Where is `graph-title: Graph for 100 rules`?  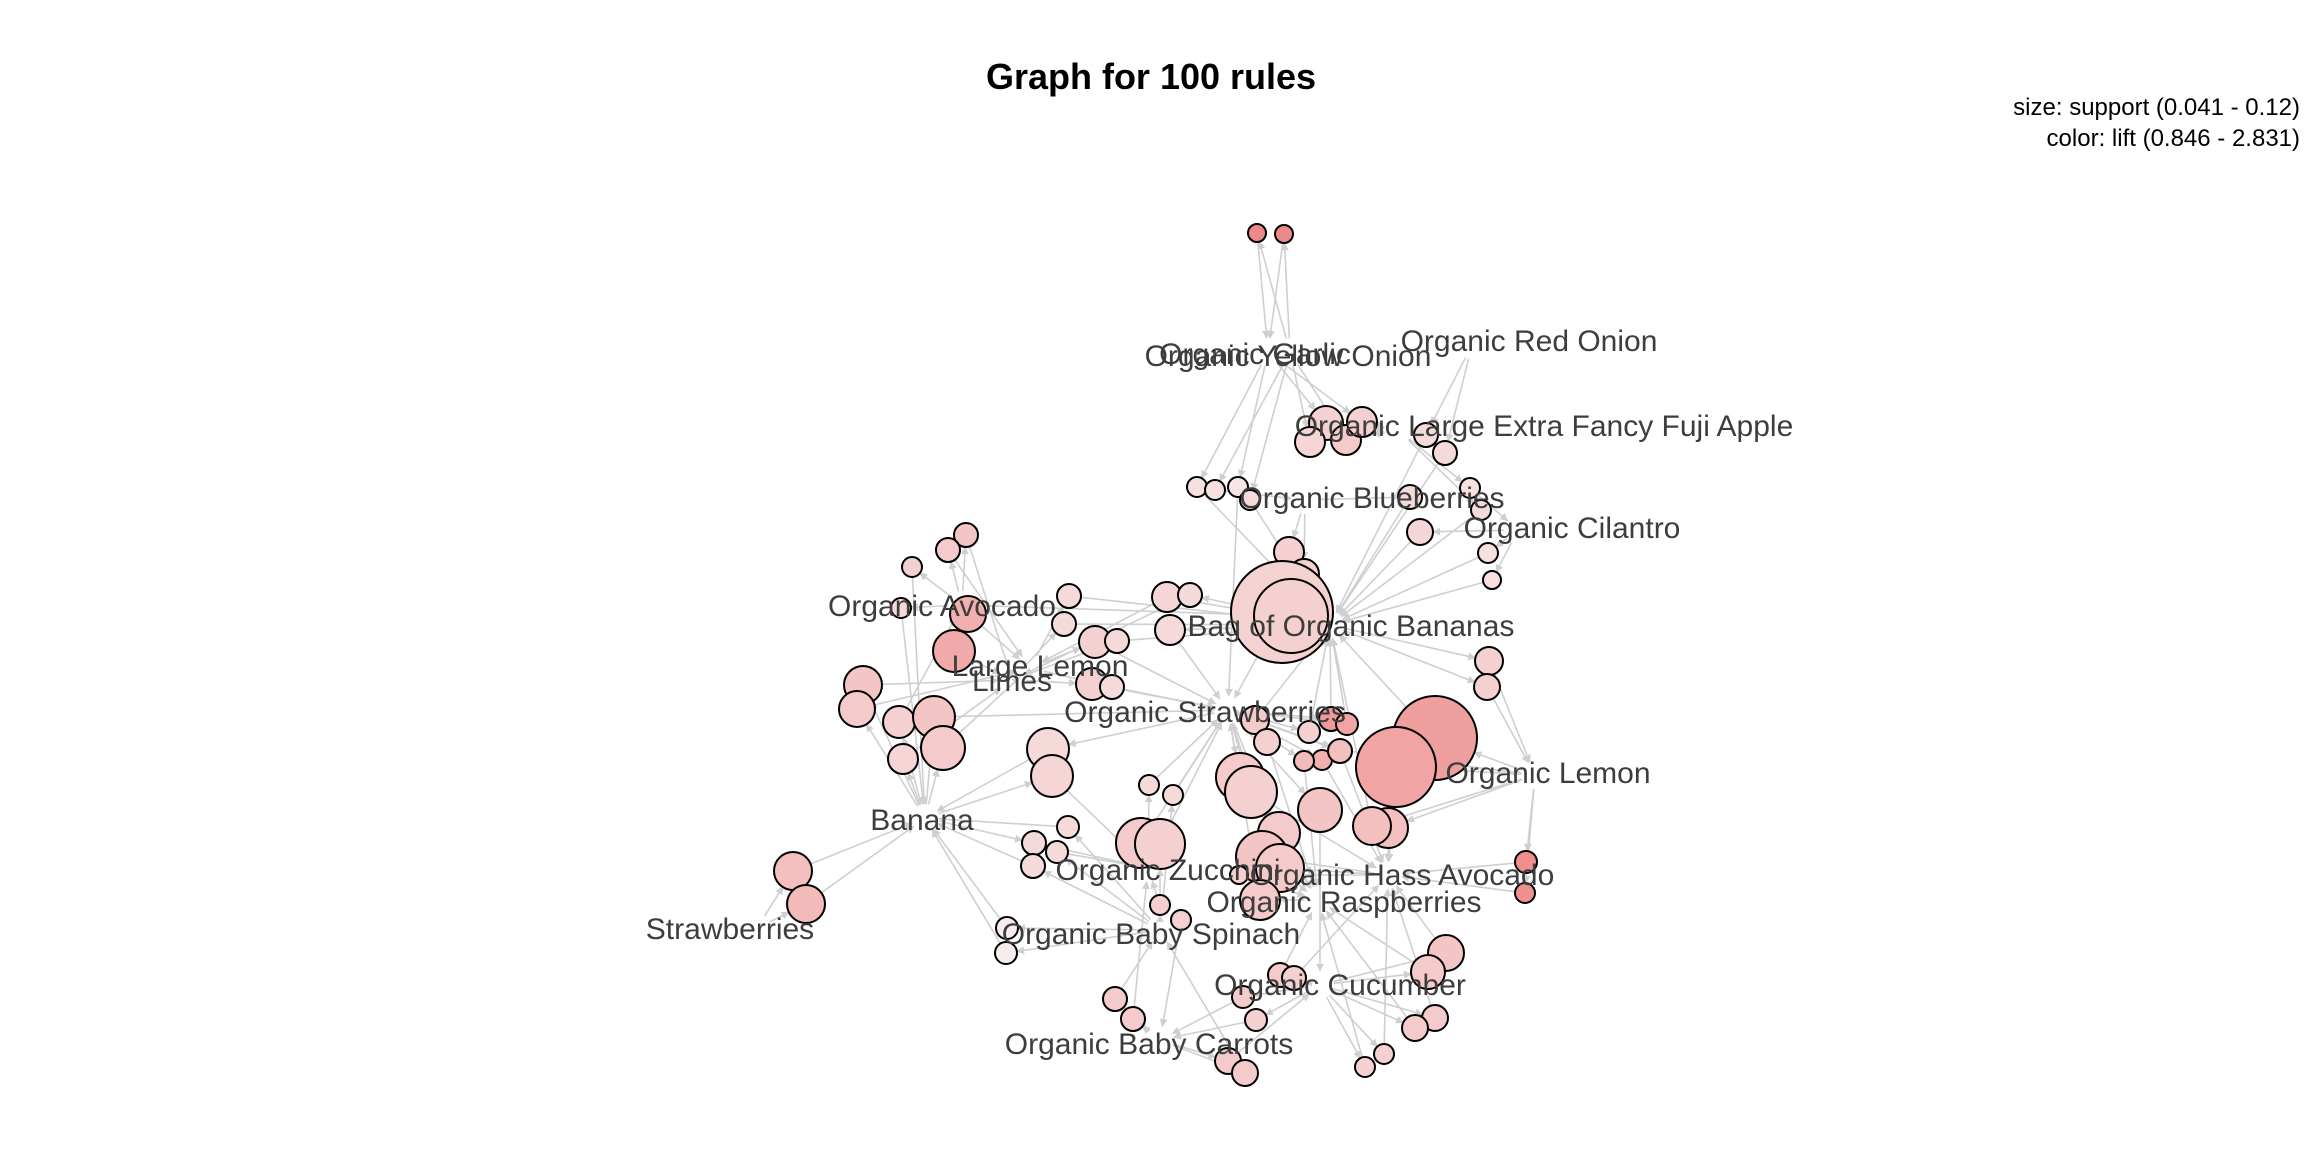
graph-title: Graph for 100 rules is located at coordinates (1151, 76).